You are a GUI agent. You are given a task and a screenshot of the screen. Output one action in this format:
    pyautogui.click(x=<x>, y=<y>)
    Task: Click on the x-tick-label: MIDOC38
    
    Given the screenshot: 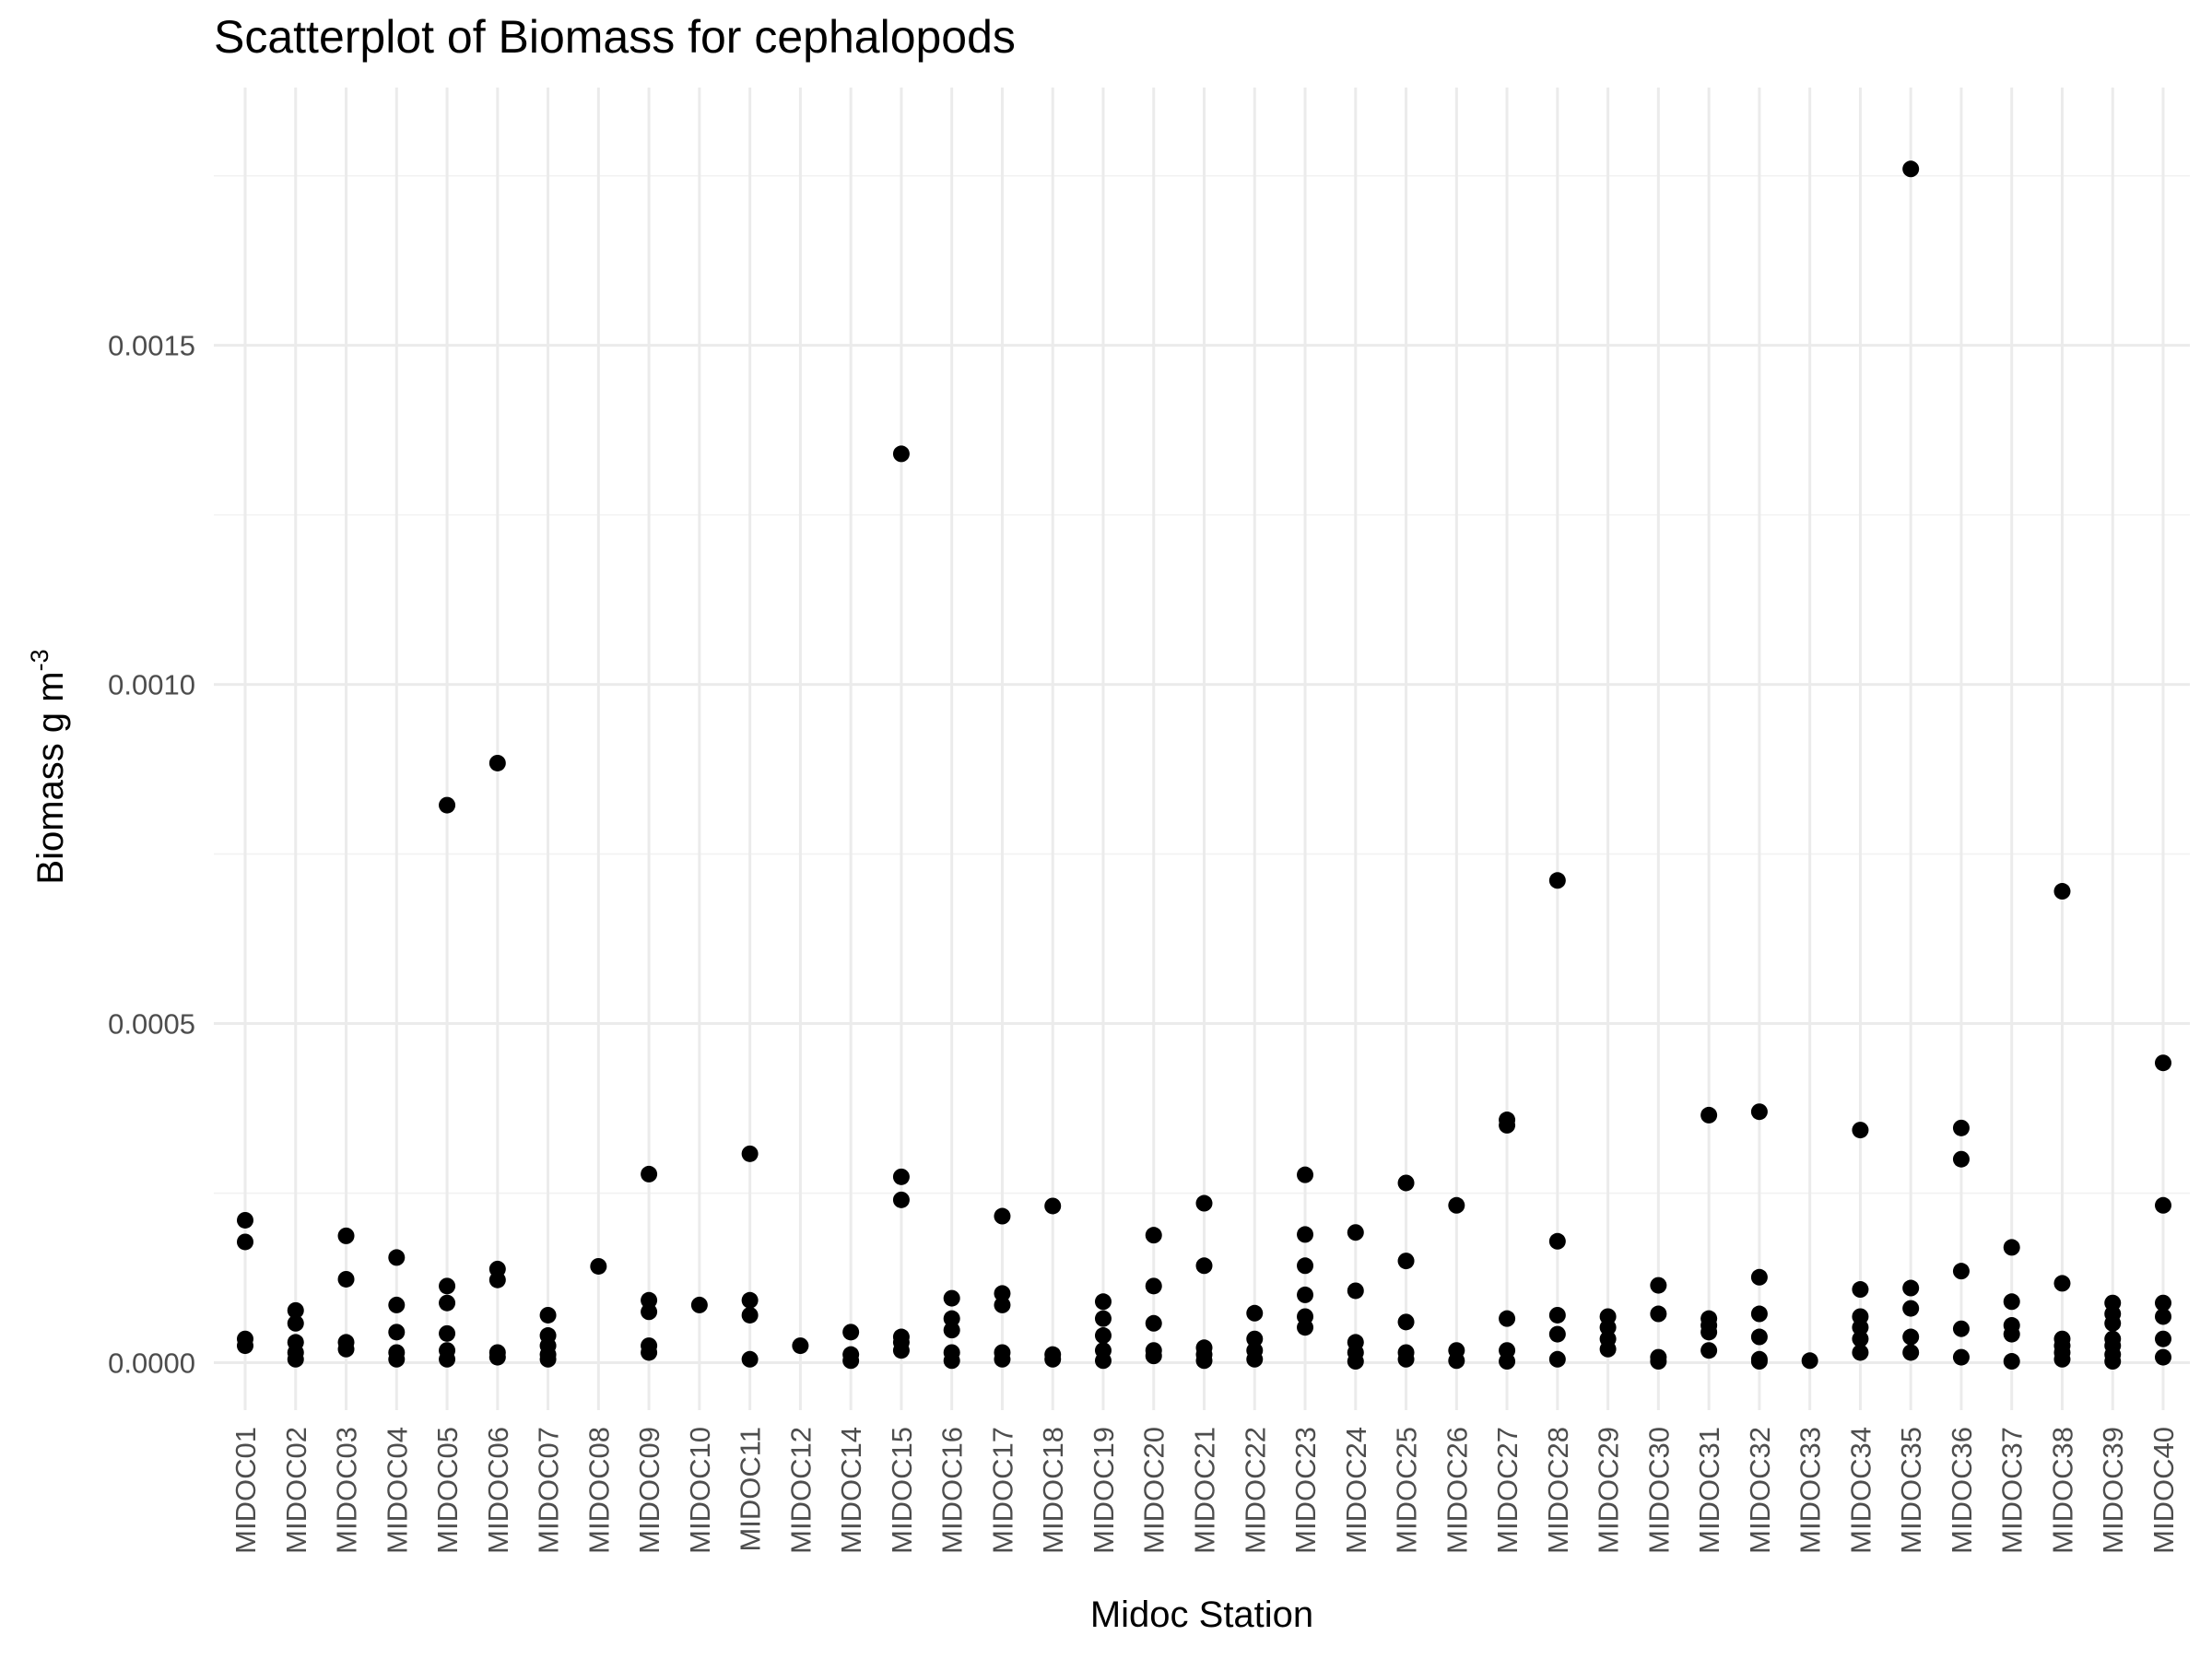 What is the action you would take?
    pyautogui.click(x=2062, y=1490)
    